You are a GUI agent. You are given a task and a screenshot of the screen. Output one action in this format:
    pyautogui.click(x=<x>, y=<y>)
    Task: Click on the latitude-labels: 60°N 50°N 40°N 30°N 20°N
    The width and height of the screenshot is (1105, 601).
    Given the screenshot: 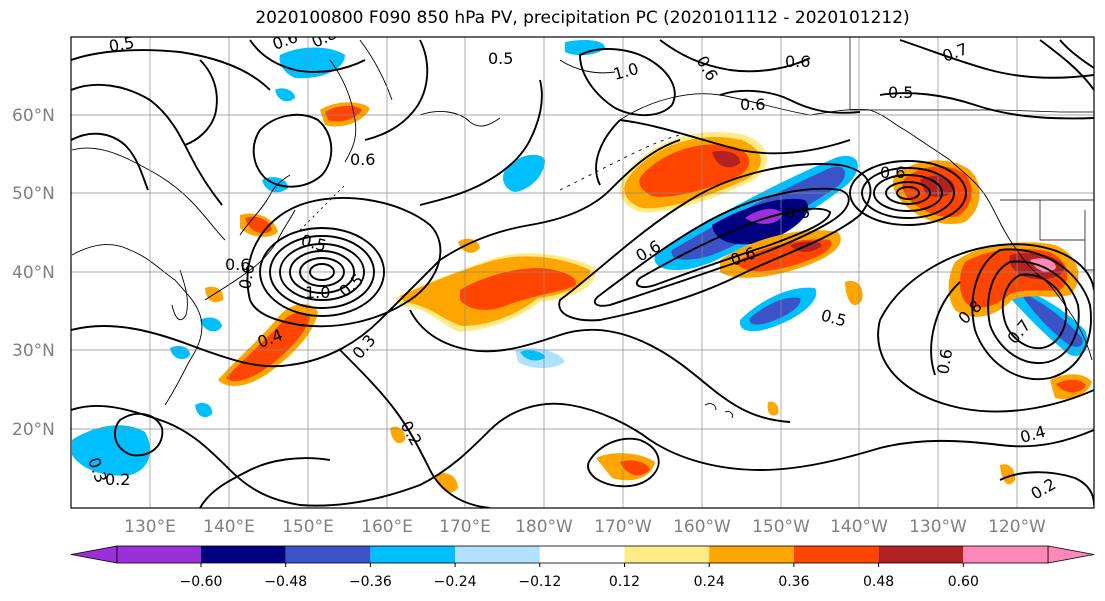 What is the action you would take?
    pyautogui.click(x=33, y=273)
    